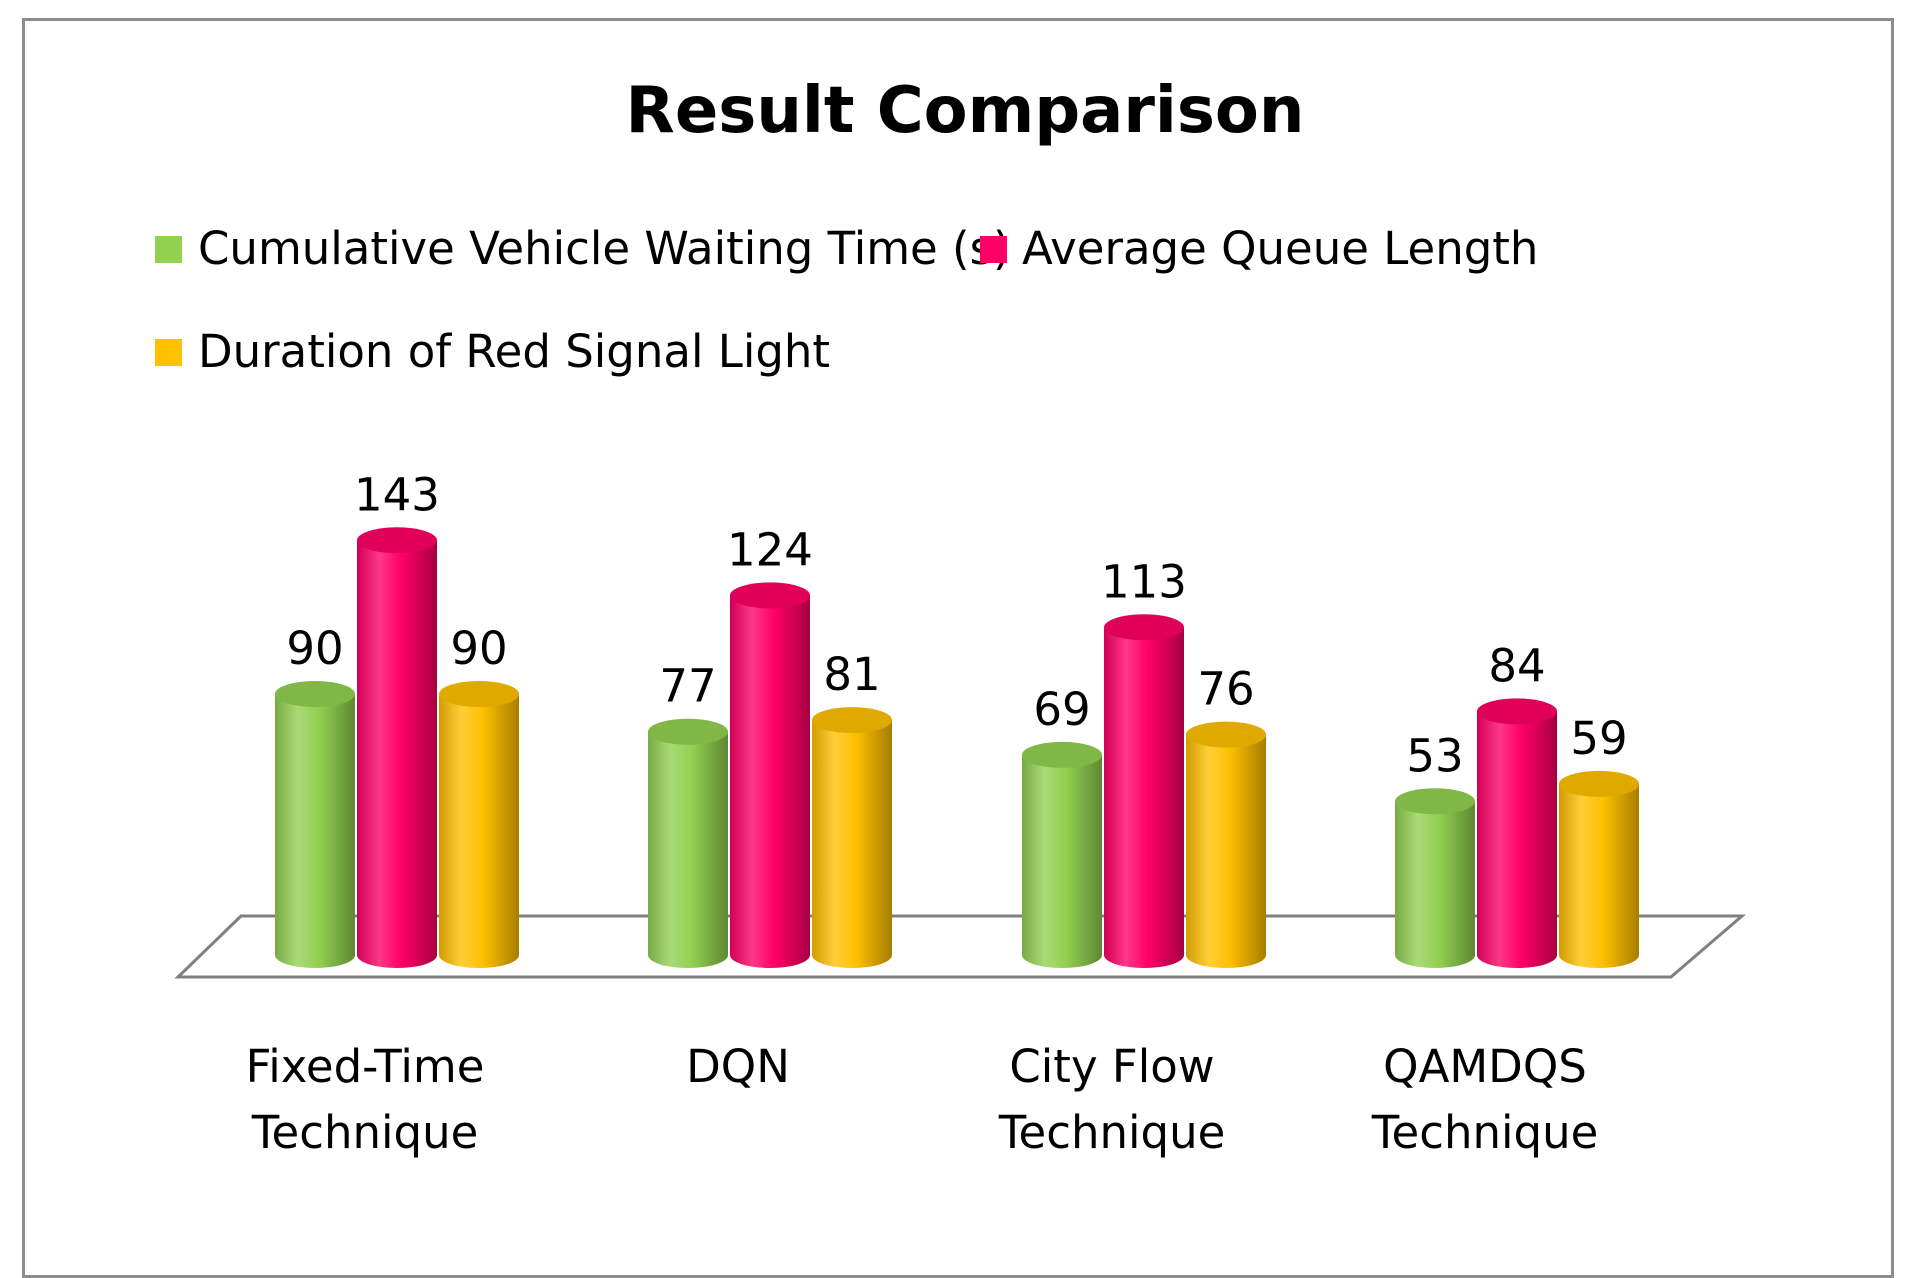  Describe the element at coordinates (1598, 738) in the screenshot. I see `value-label-red-signal-3: 59` at that location.